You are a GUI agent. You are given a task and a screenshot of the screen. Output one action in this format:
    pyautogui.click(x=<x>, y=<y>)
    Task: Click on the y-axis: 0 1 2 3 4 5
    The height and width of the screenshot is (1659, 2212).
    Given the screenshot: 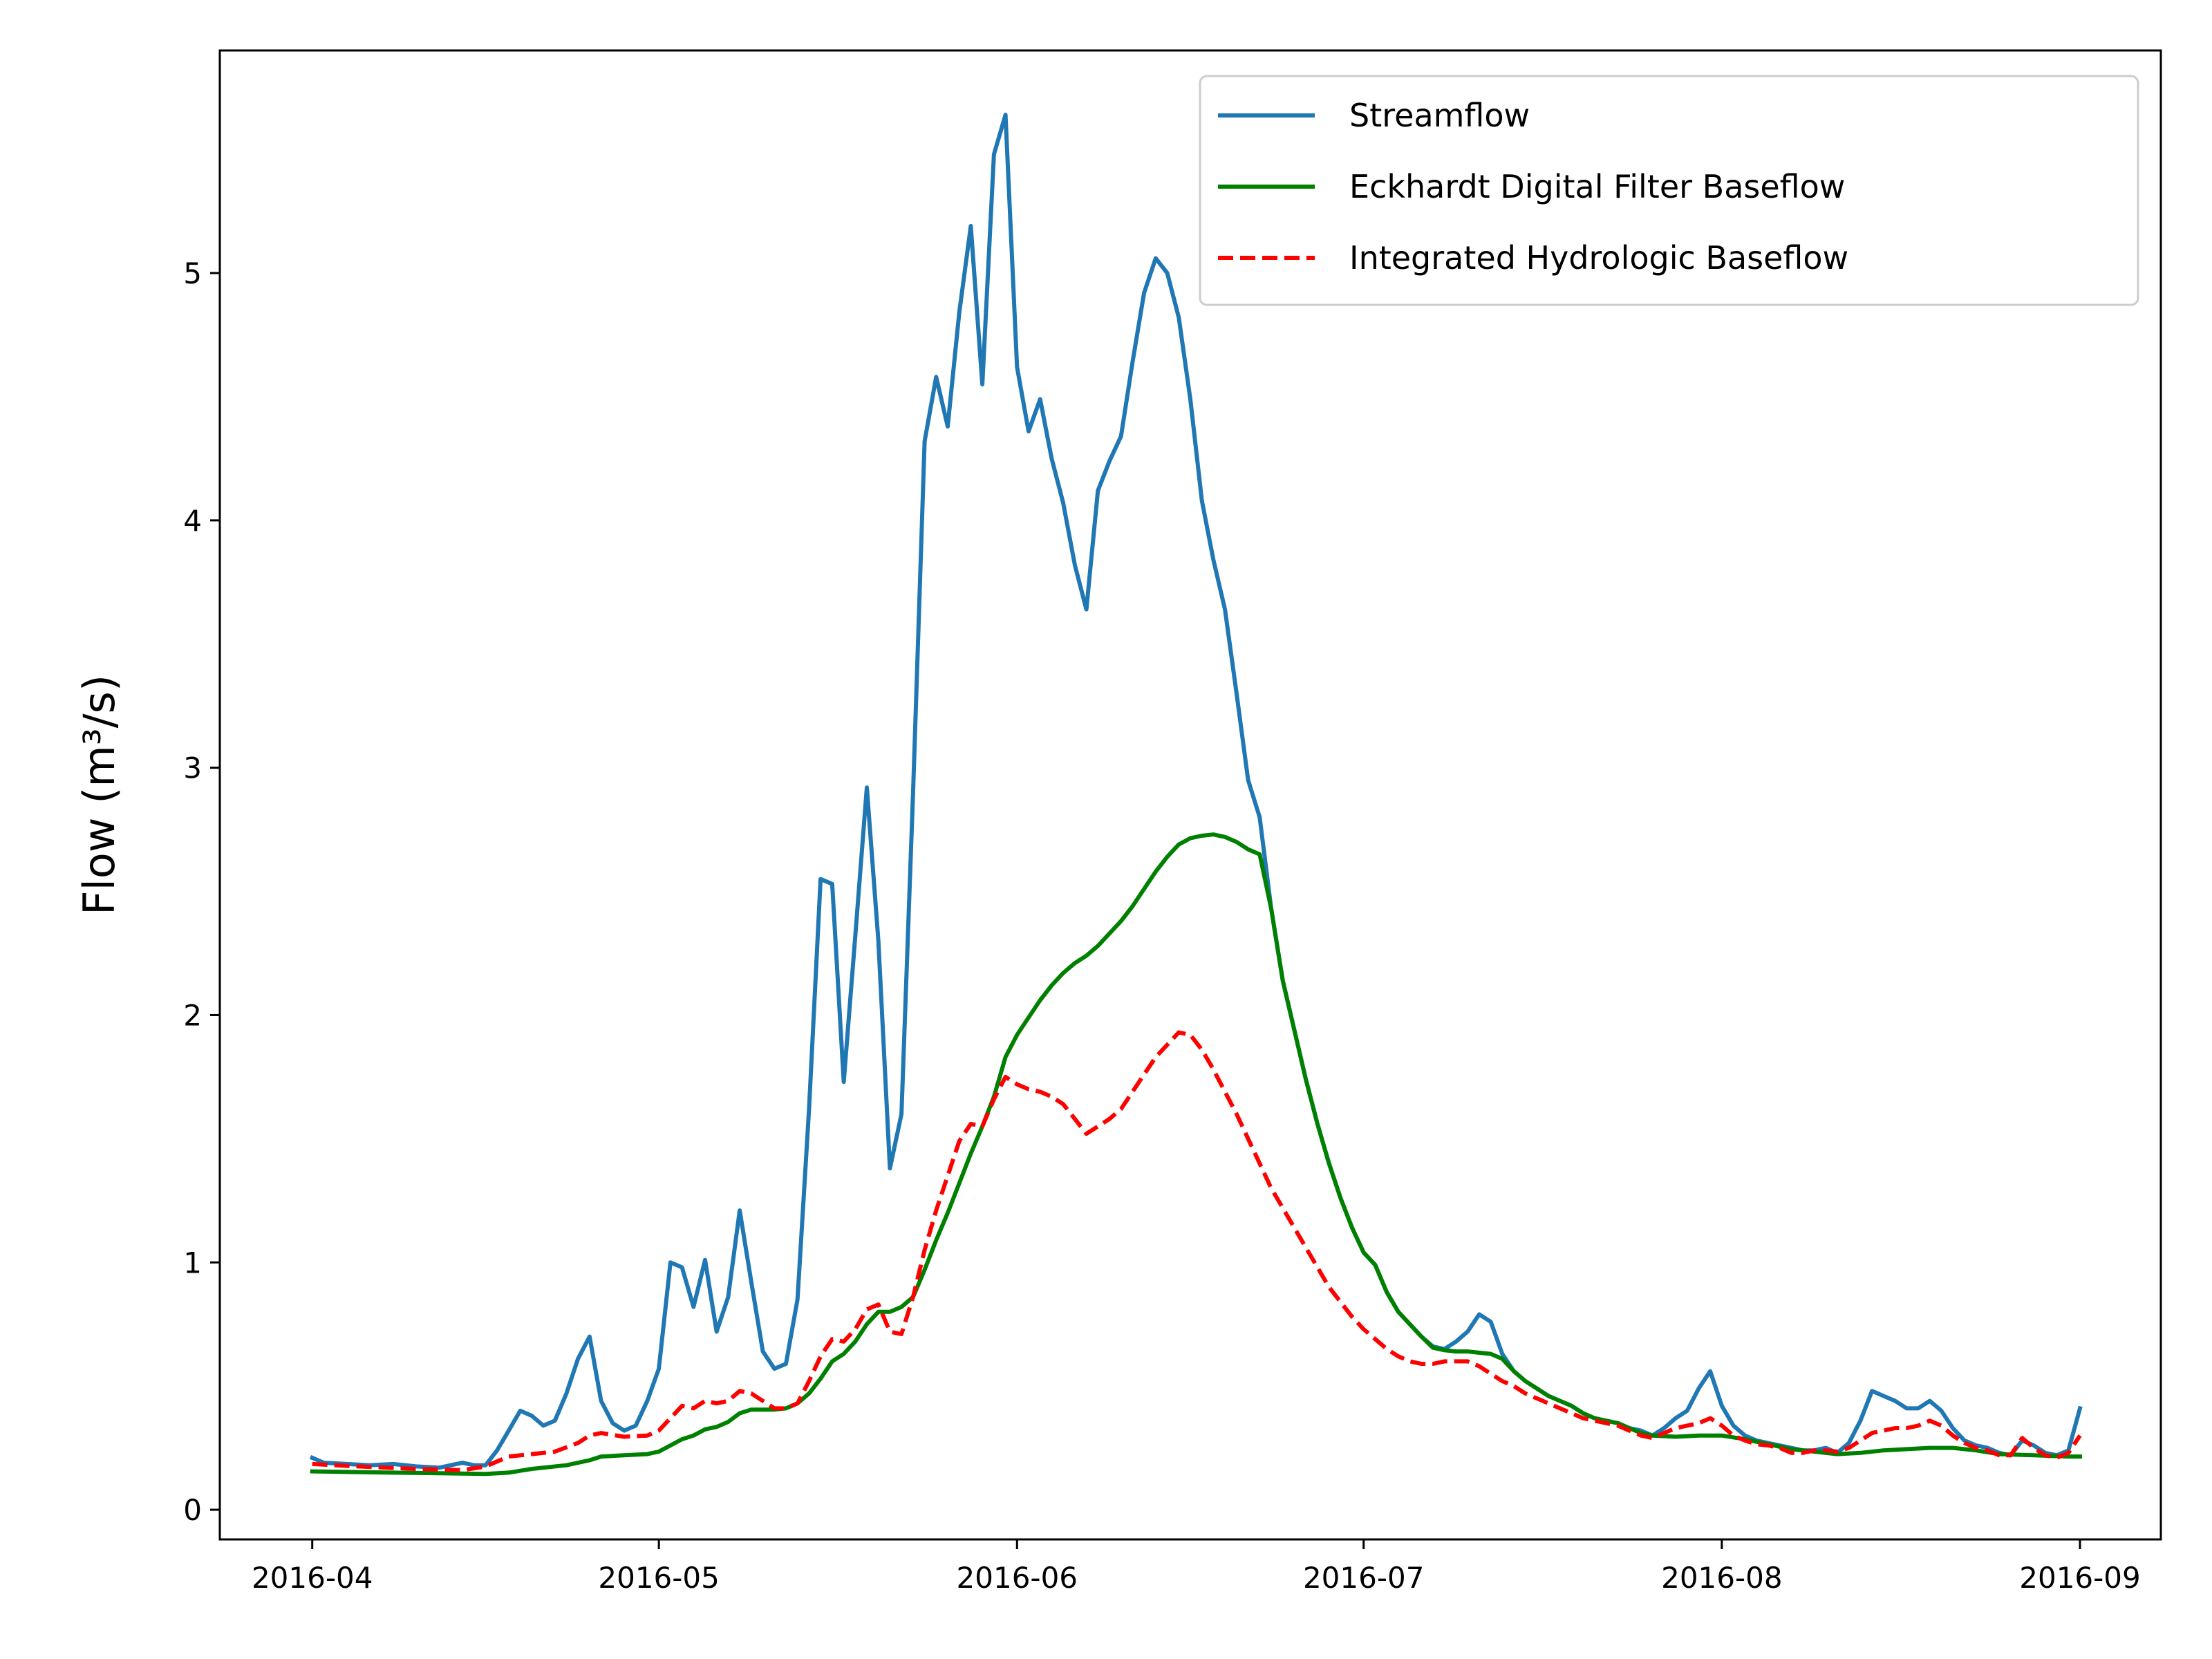 What is the action you would take?
    pyautogui.click(x=201, y=892)
    